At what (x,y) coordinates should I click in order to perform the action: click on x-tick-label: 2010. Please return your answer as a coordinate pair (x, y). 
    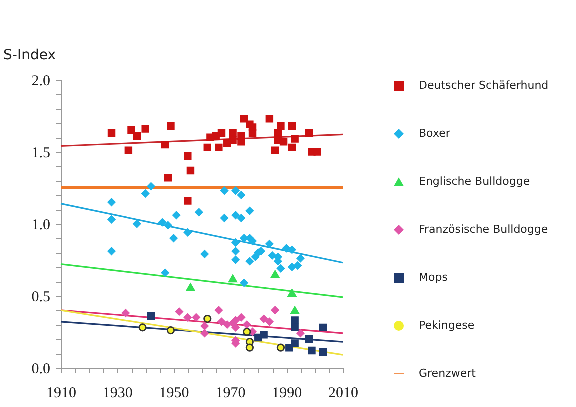
    Looking at the image, I should click on (343, 394).